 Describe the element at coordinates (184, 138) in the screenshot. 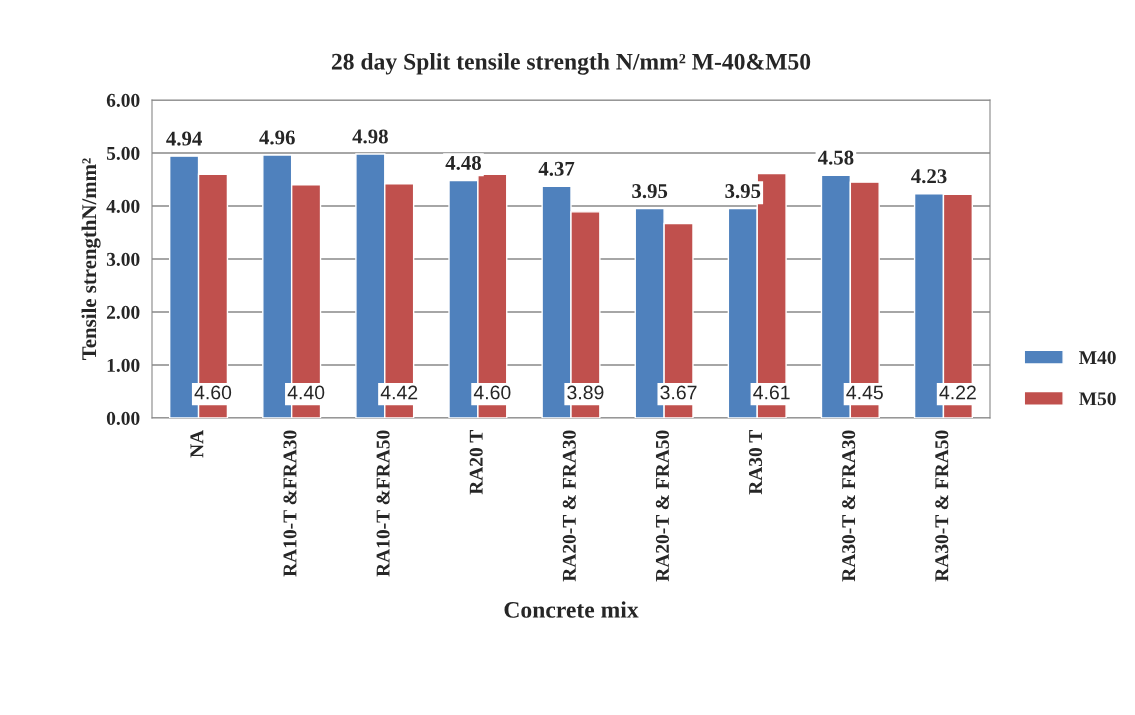

I see `data-label: 4.94` at that location.